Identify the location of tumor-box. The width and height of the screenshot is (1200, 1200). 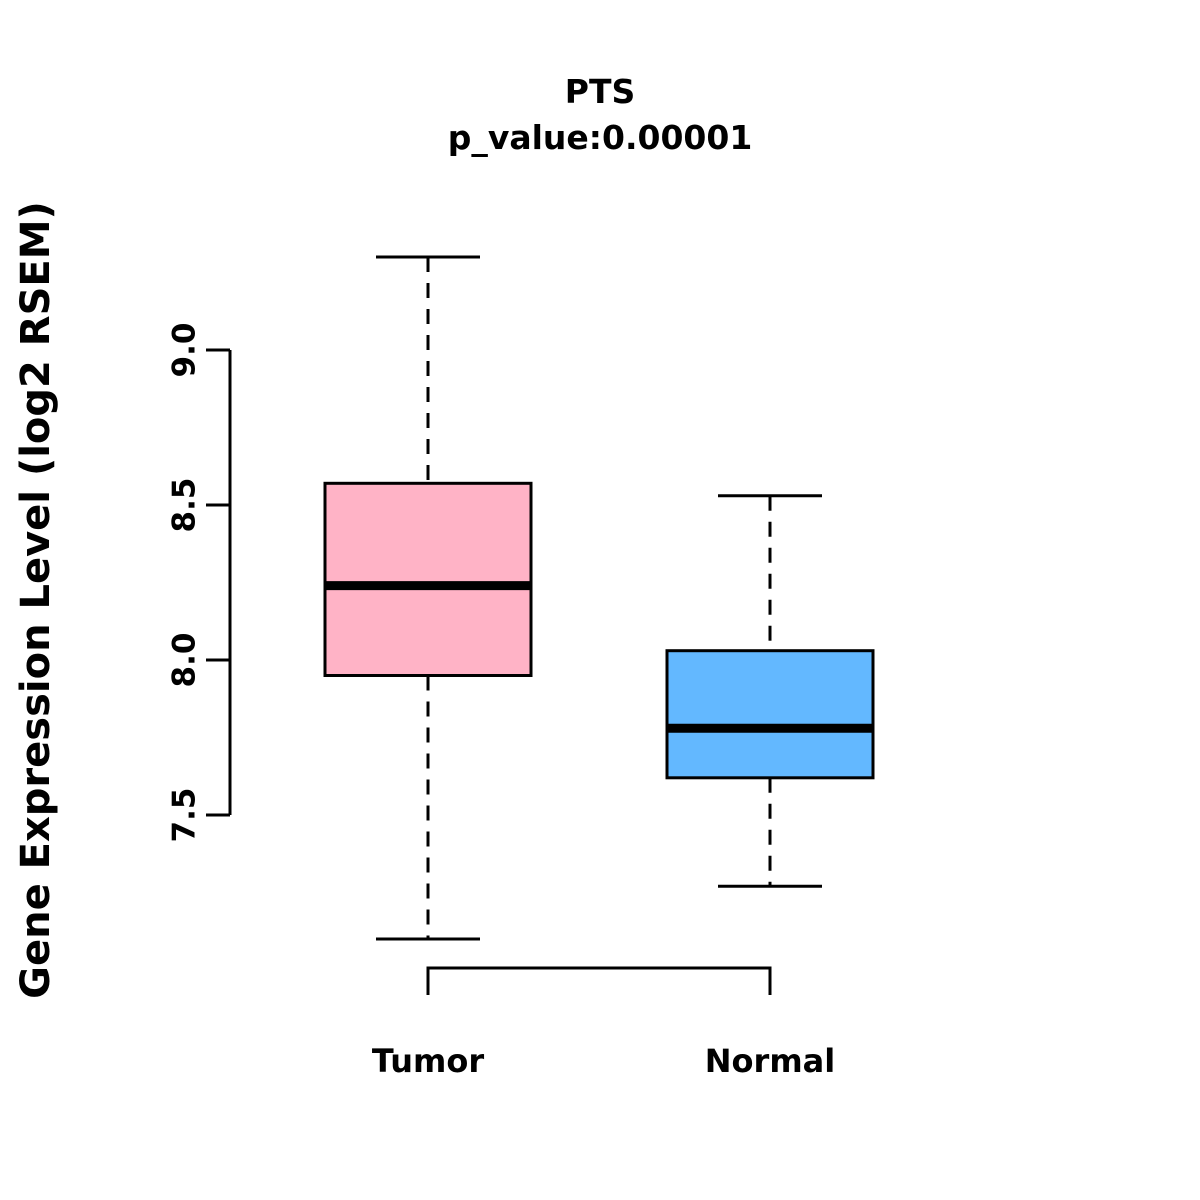
(428, 579).